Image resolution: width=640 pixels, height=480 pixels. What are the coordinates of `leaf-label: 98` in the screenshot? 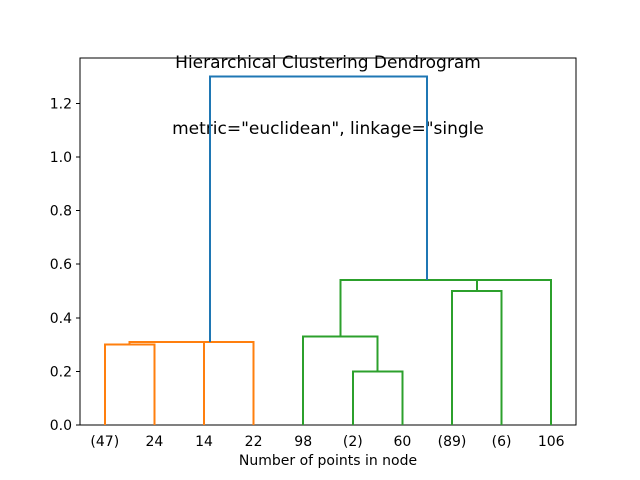 It's located at (303, 442).